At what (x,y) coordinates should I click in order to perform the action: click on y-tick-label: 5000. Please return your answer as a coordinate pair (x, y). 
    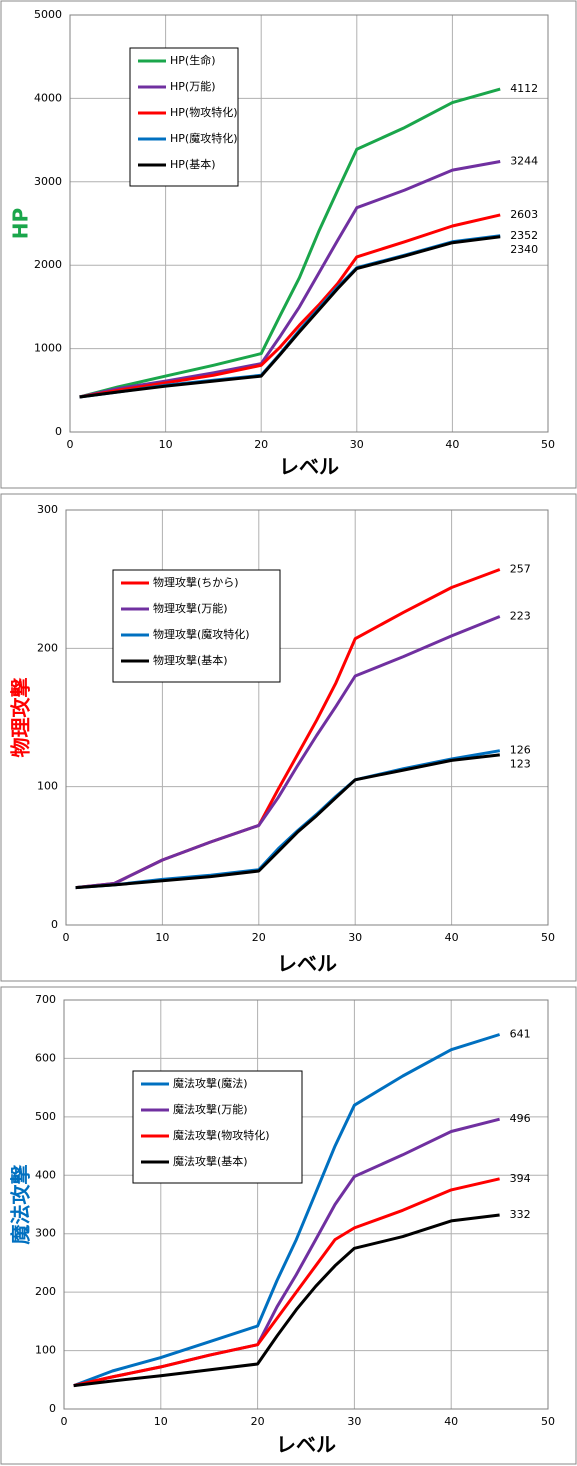
    Looking at the image, I should click on (48, 14).